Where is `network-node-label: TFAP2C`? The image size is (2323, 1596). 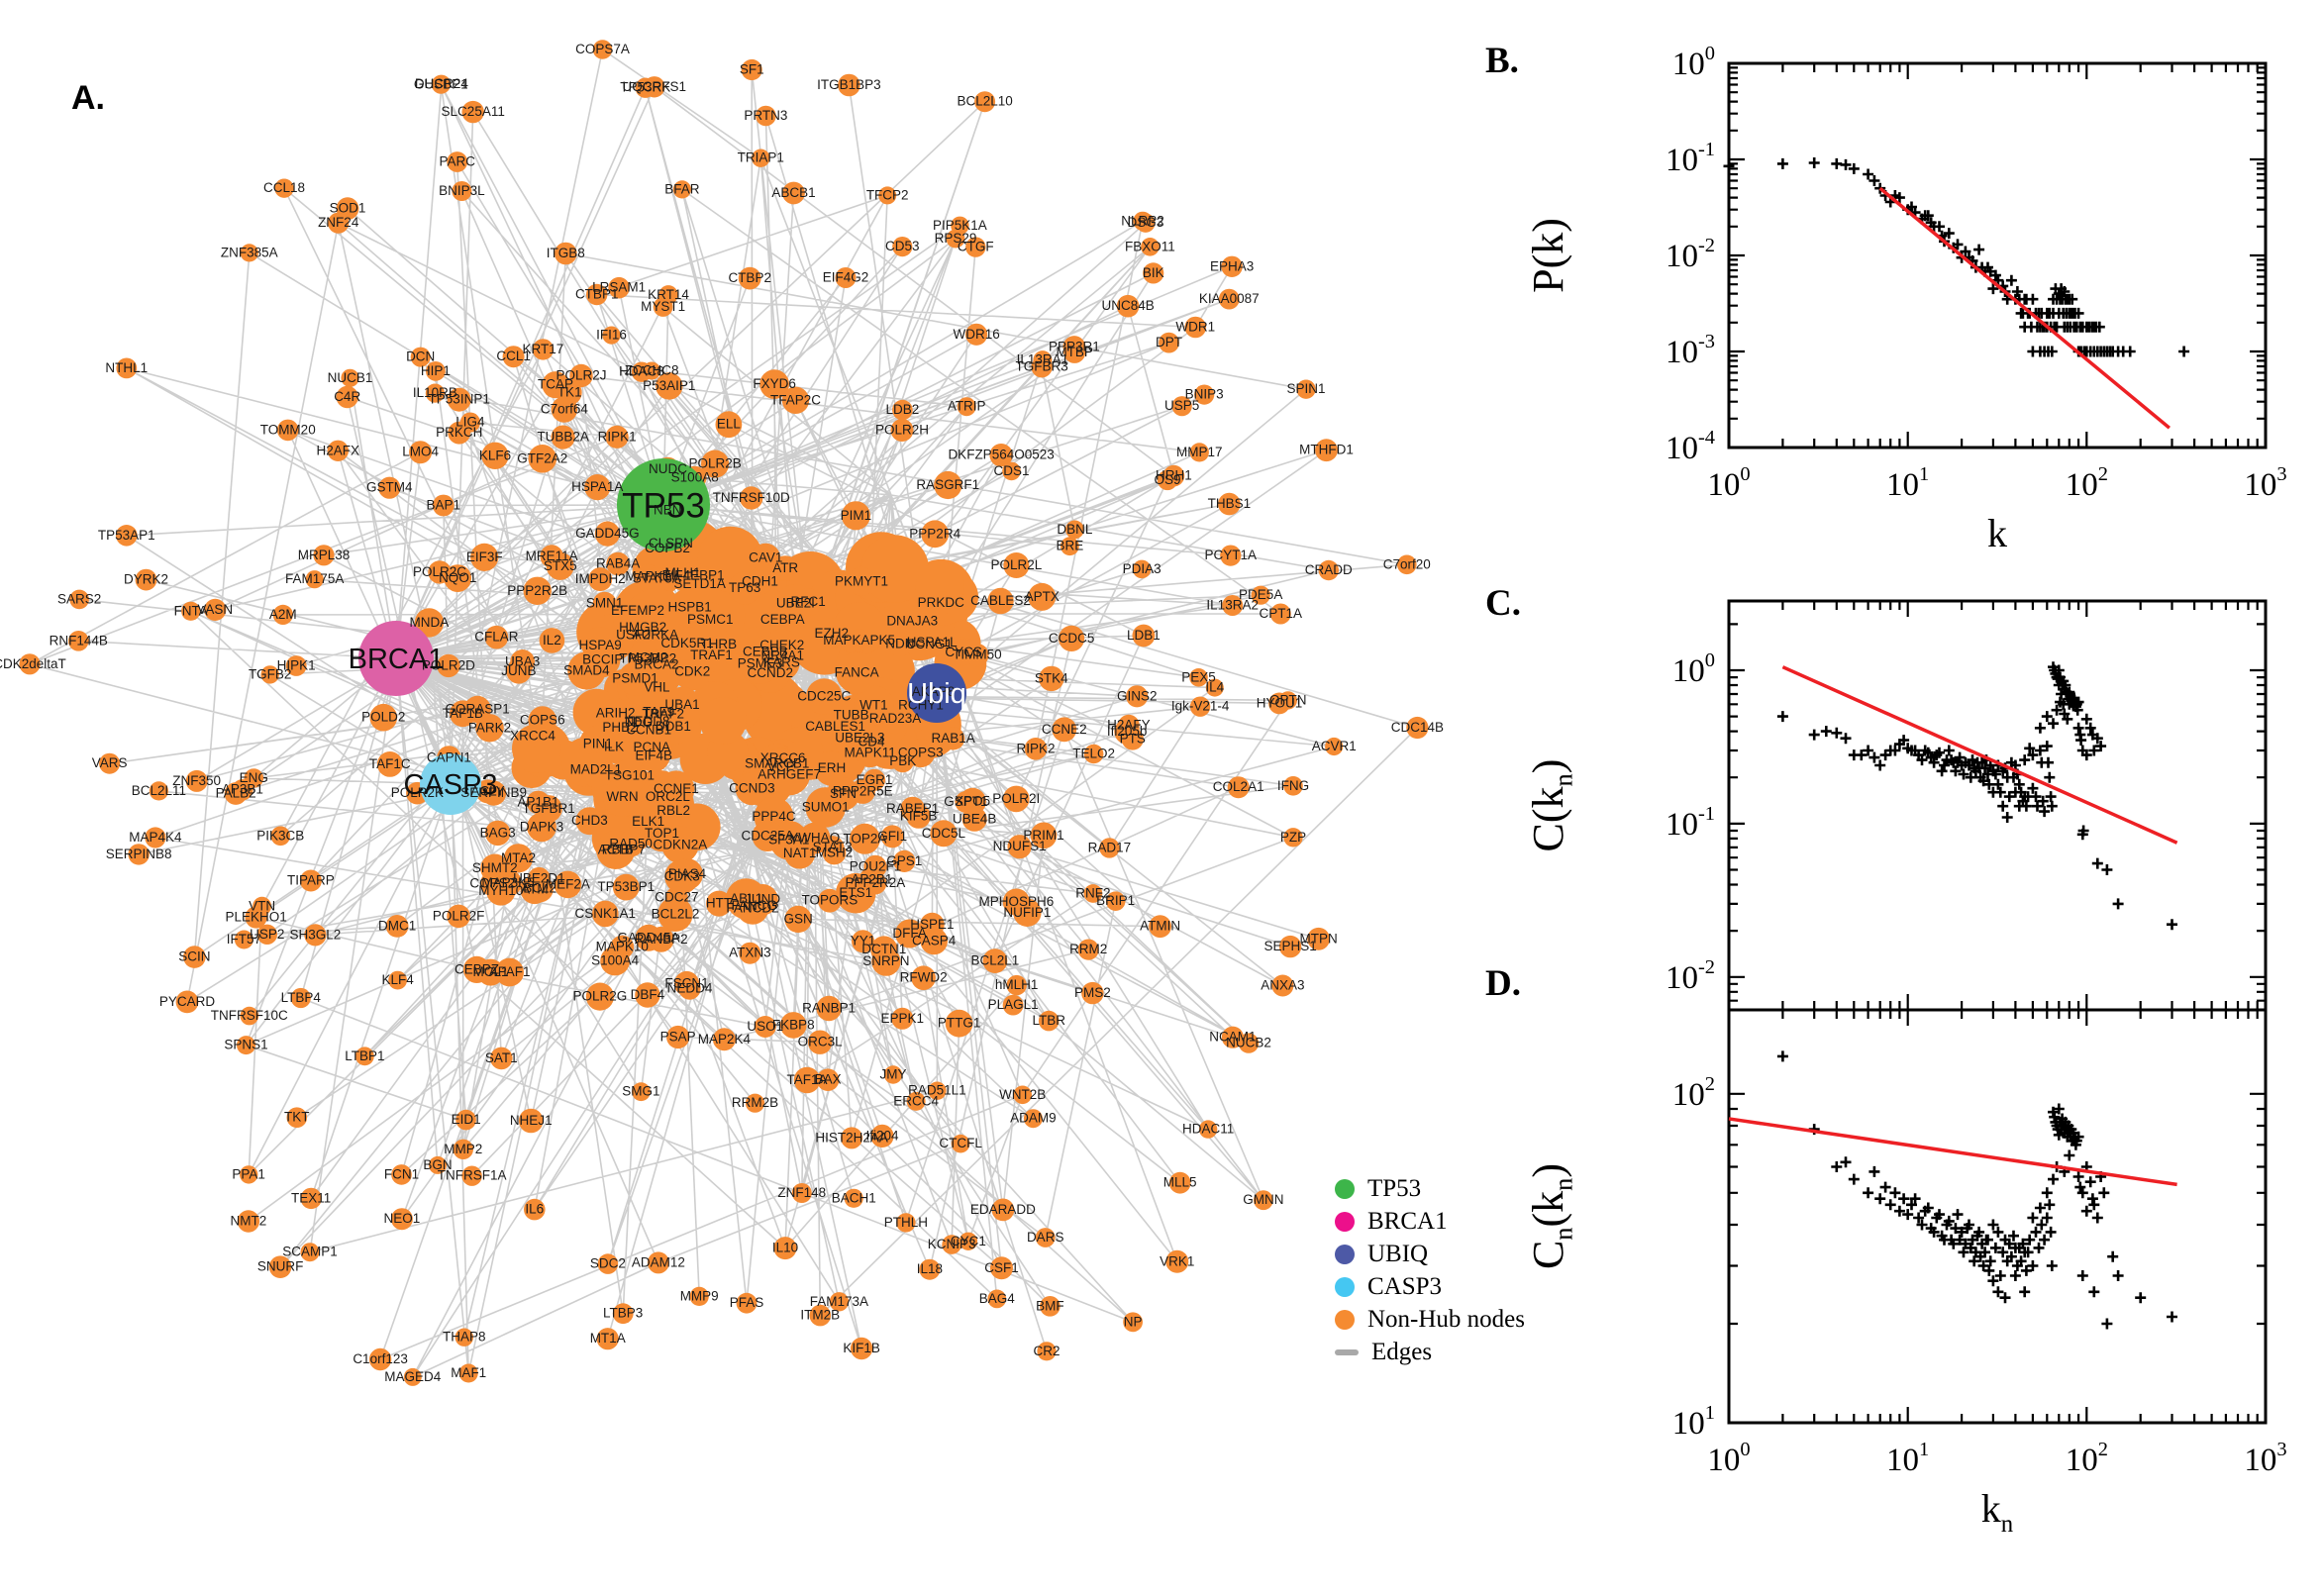
network-node-label: TFAP2C is located at coordinates (795, 399).